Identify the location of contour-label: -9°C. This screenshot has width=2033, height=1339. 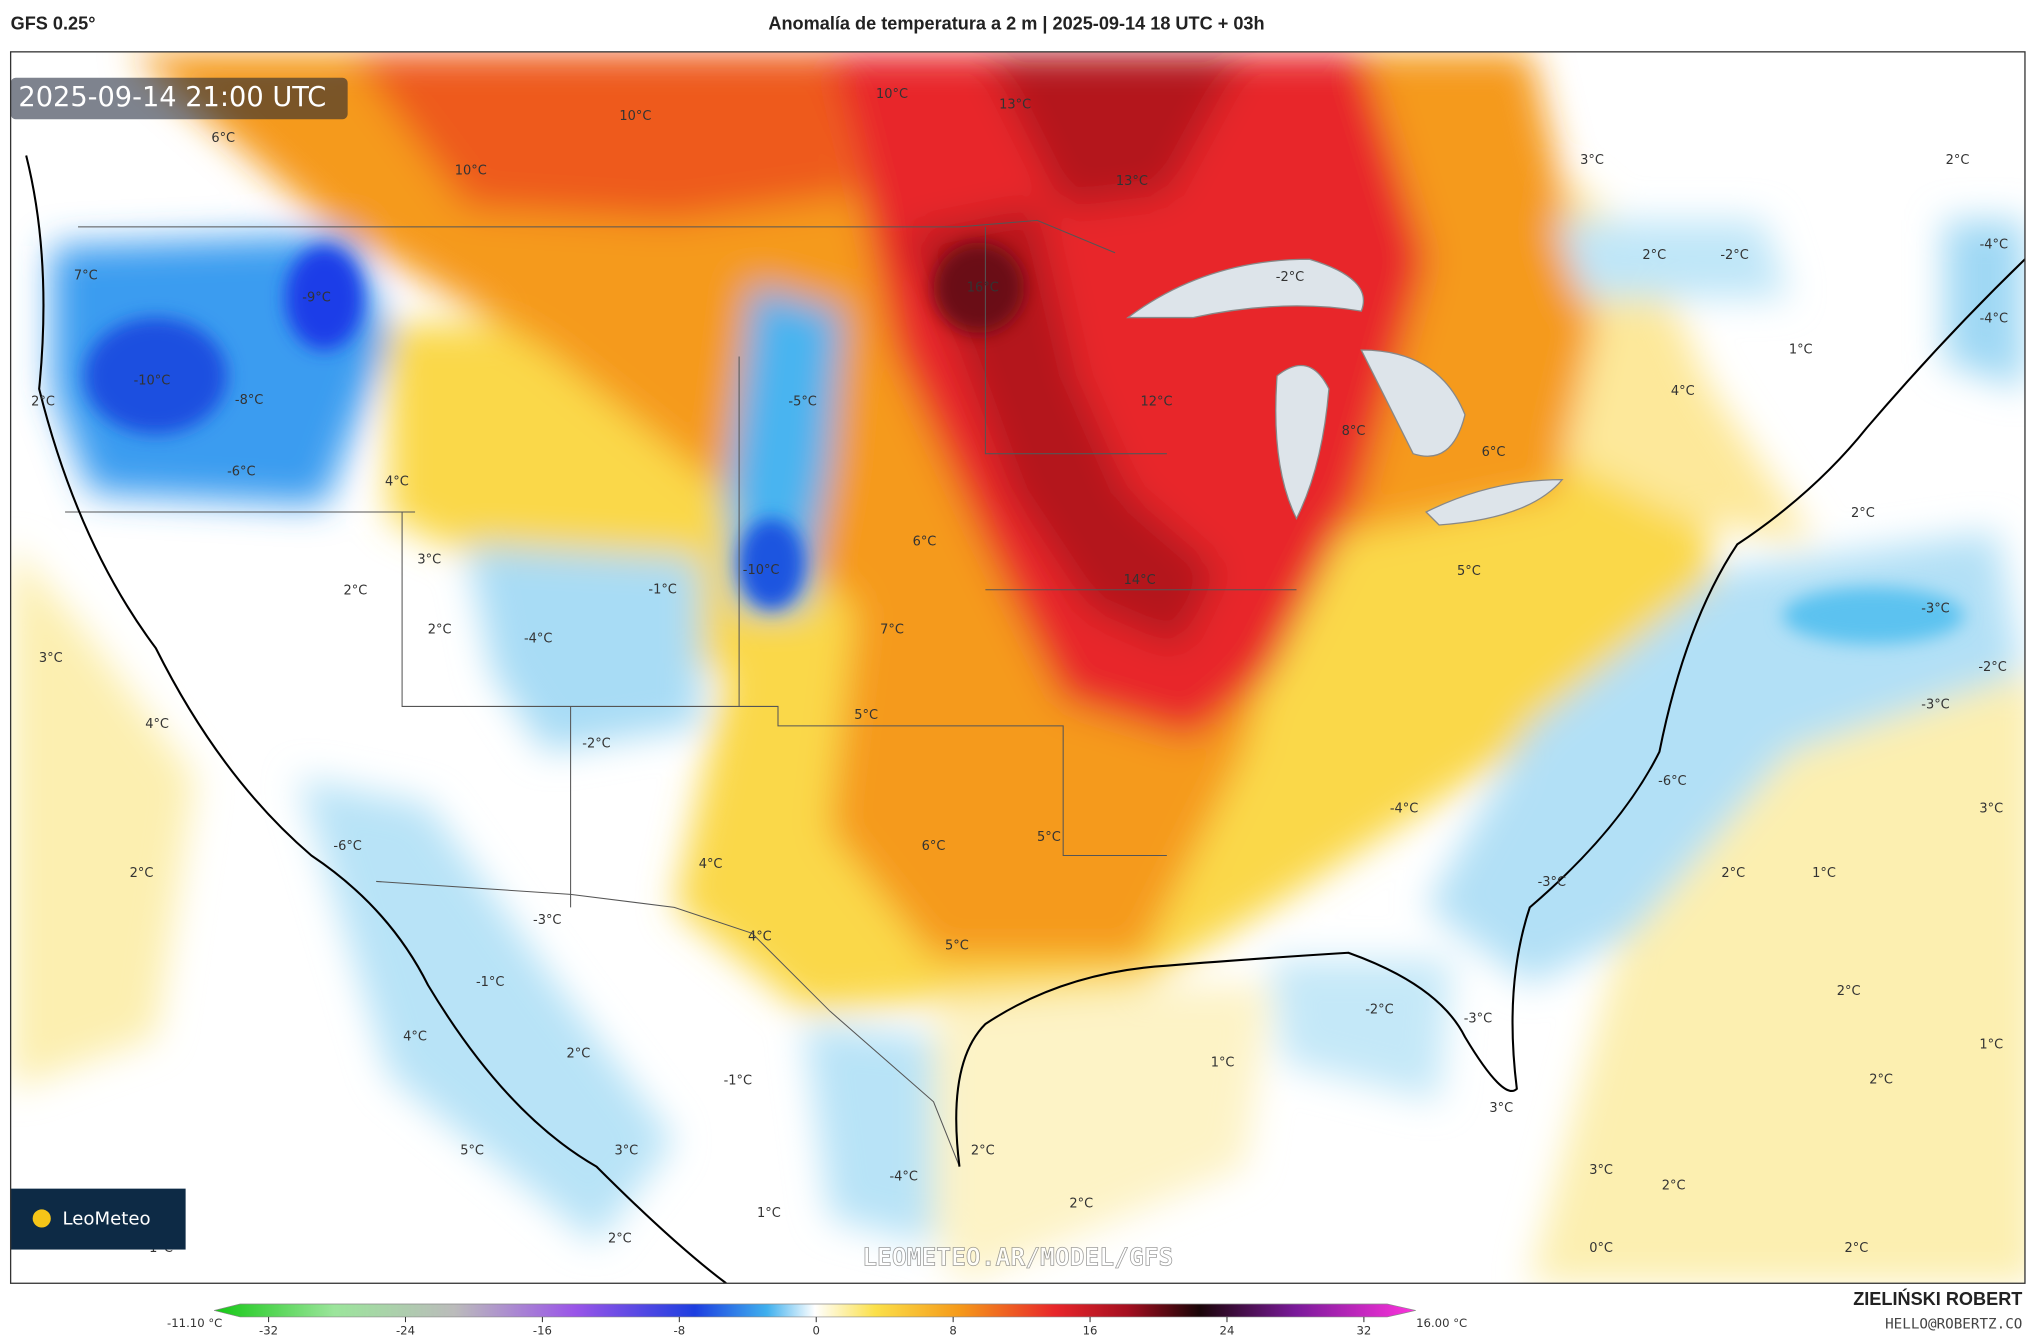
(316, 298).